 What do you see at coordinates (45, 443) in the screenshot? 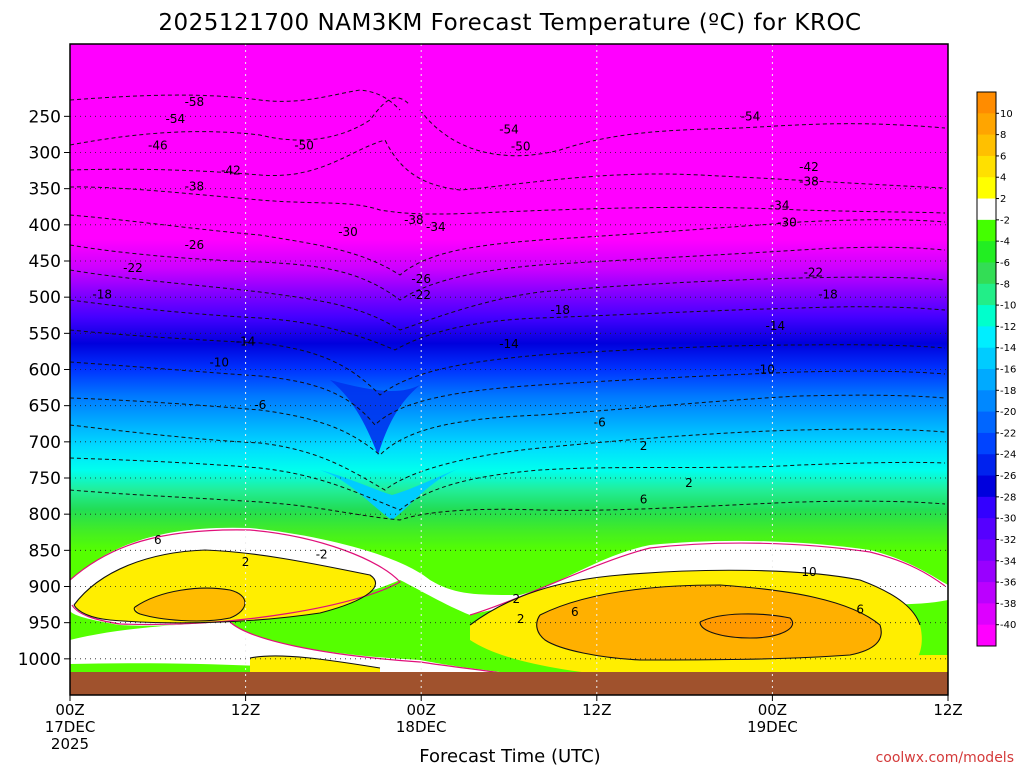
I see `y-tick-label: 700` at bounding box center [45, 443].